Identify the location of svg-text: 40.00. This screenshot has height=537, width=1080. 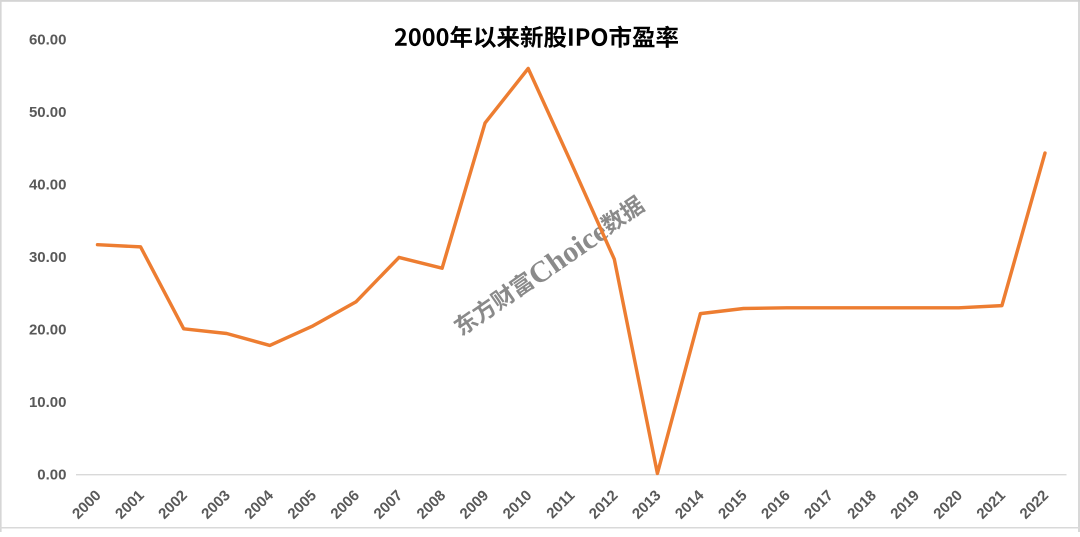
(48, 185).